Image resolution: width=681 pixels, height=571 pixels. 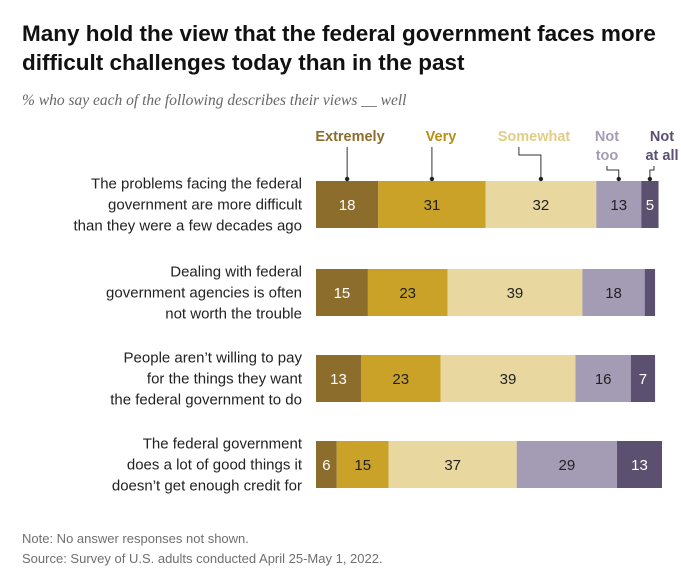 I want to click on data-label-3-3: 29, so click(x=567, y=465).